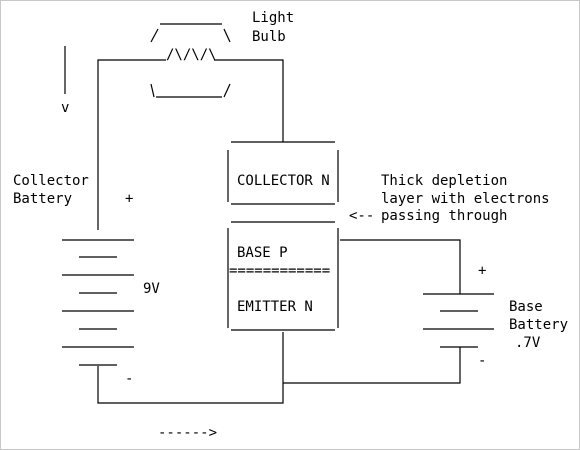  Describe the element at coordinates (482, 361) in the screenshot. I see `base-battery-minus: -` at that location.